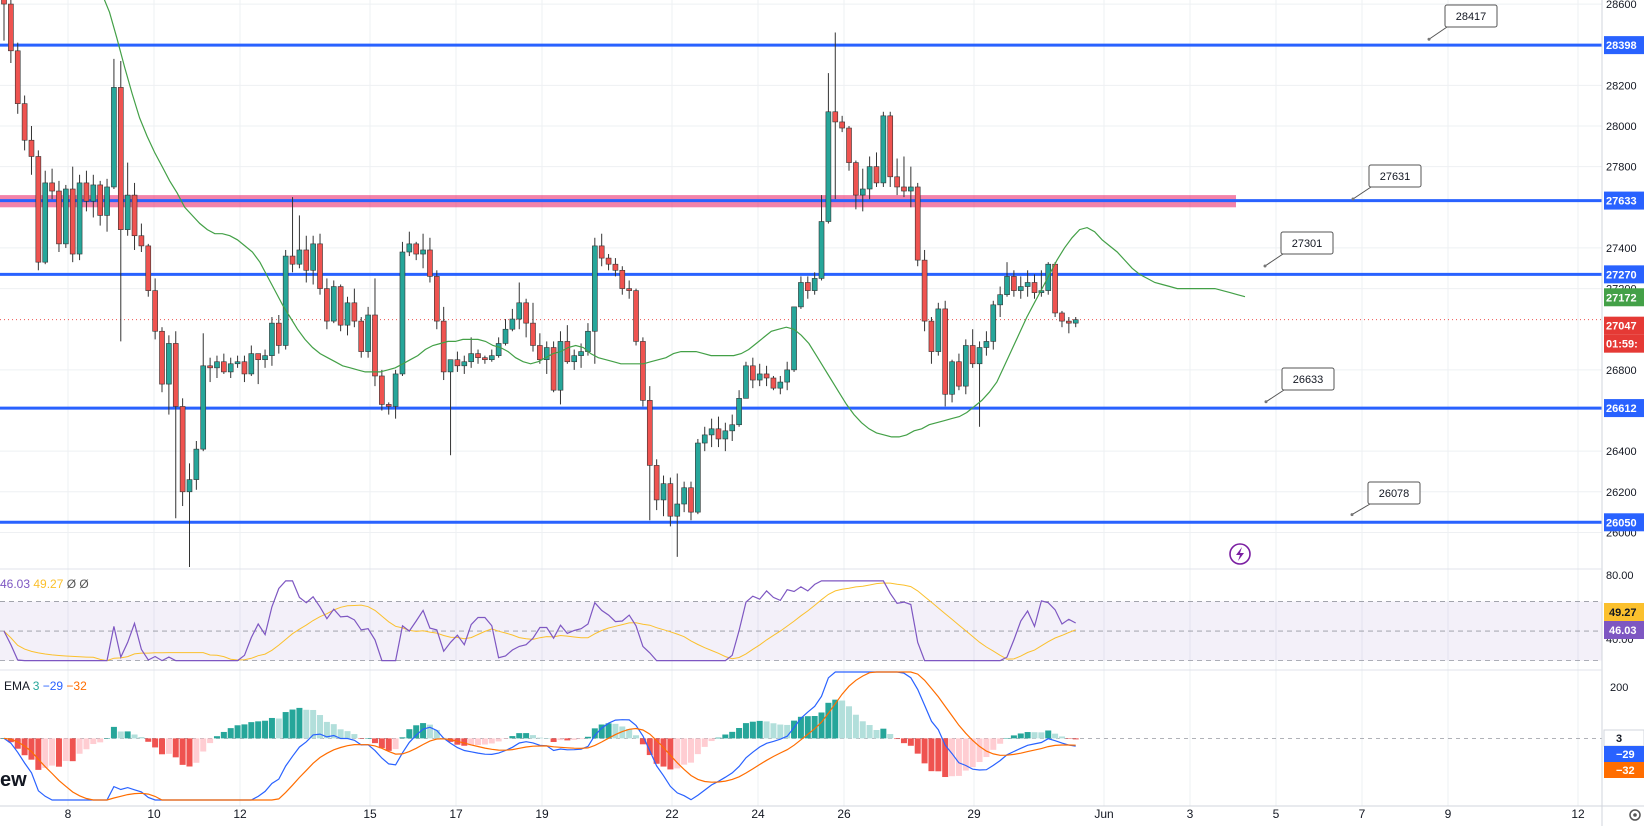 This screenshot has height=826, width=1644. Describe the element at coordinates (1298, 249) in the screenshot. I see `price-callout: 27301` at that location.